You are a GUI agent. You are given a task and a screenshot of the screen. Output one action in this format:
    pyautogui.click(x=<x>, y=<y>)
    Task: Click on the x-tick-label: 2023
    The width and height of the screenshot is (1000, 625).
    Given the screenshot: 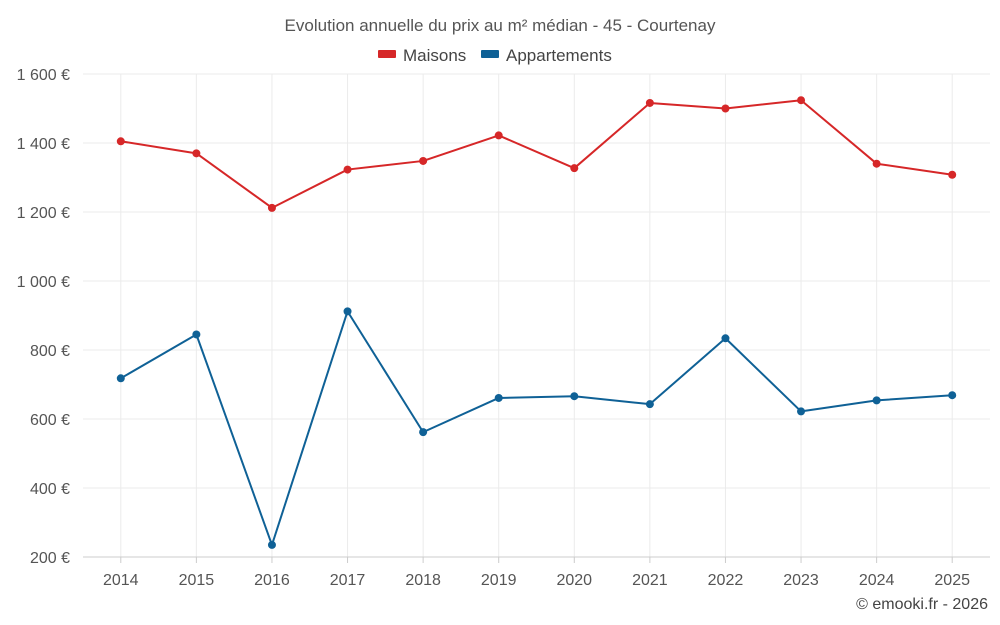 What is the action you would take?
    pyautogui.click(x=801, y=580)
    